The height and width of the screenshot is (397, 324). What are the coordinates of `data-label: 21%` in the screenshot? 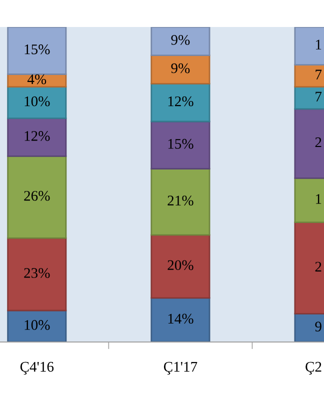 It's located at (181, 201).